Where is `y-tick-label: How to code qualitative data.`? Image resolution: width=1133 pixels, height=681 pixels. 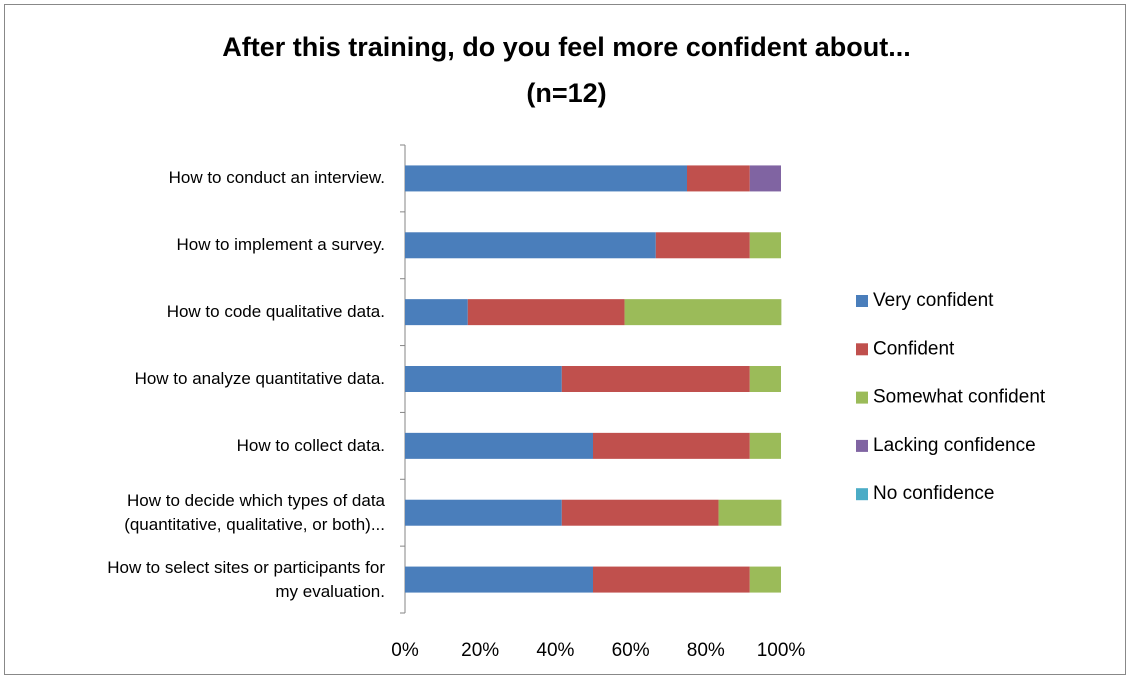 y-tick-label: How to code qualitative data. is located at coordinates (275, 312).